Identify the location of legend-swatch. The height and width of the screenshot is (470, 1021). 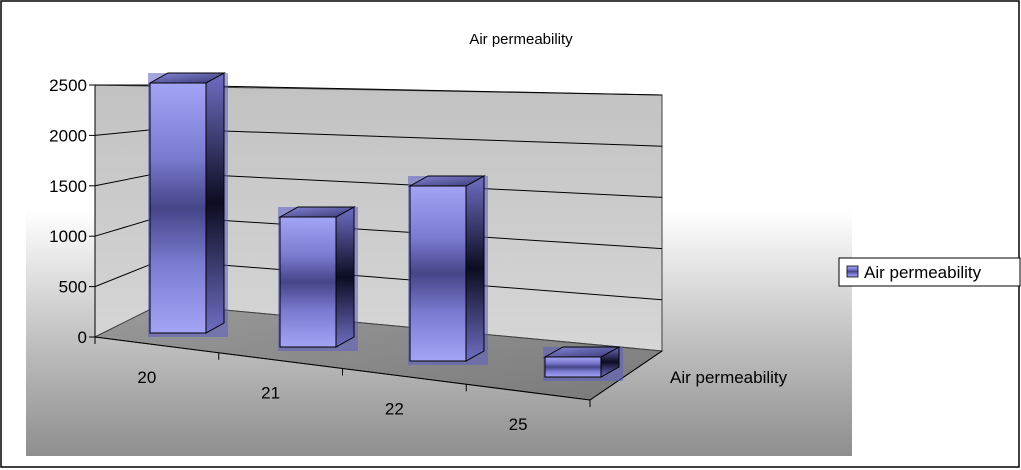
(852, 271).